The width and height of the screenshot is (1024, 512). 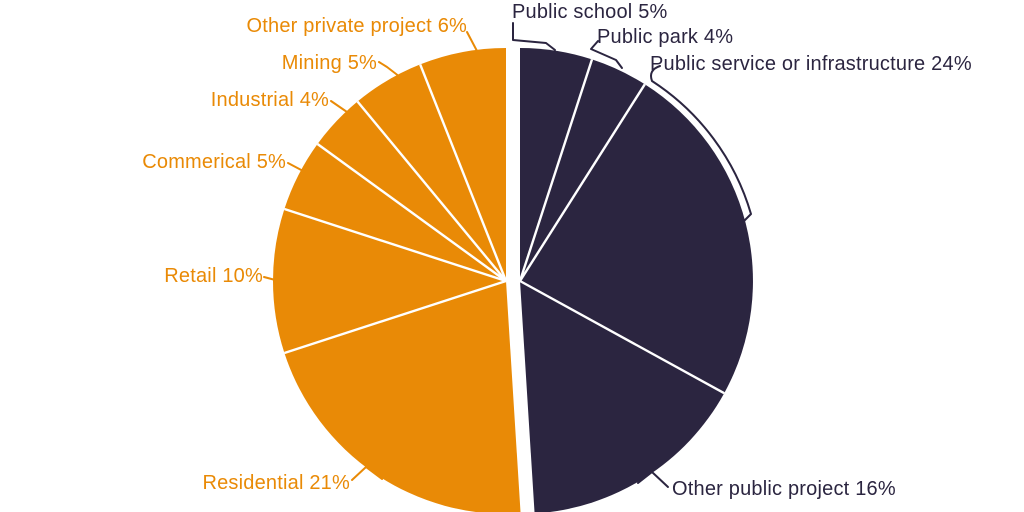 What do you see at coordinates (443, 26) in the screenshot?
I see `label-value: 6` at bounding box center [443, 26].